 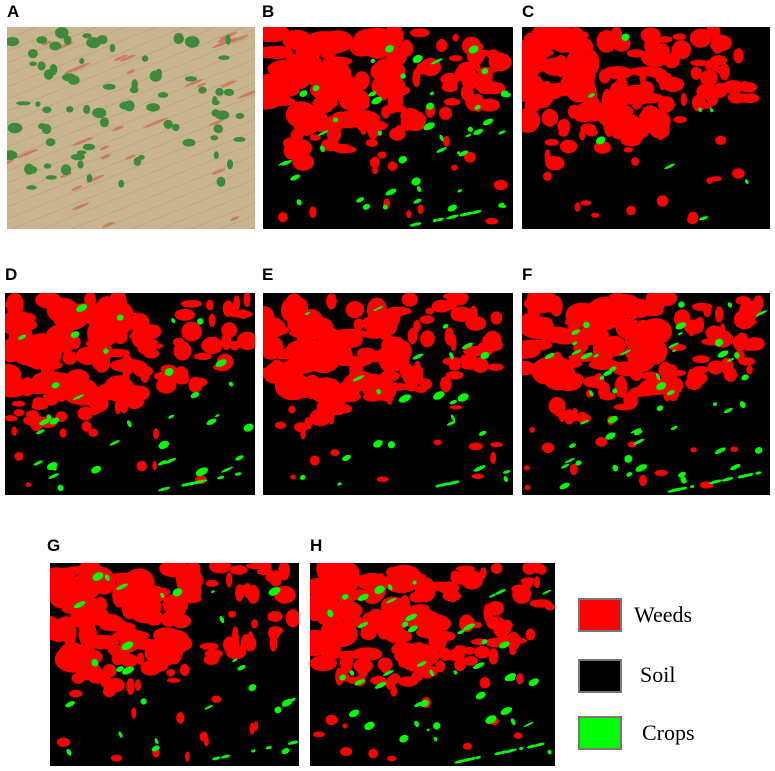 I want to click on legend-swatch-soil, so click(x=600, y=676).